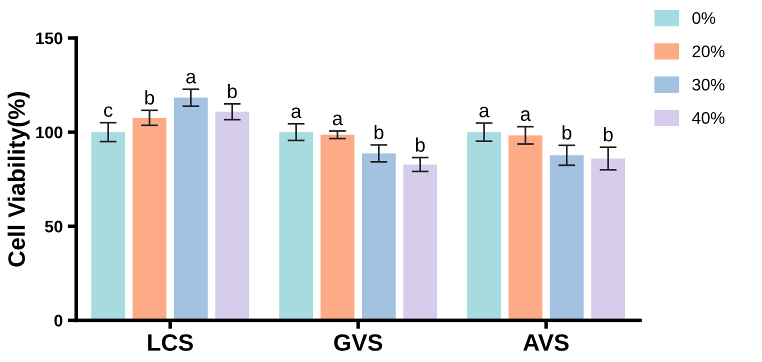  I want to click on y-tick-label: 100, so click(49, 132).